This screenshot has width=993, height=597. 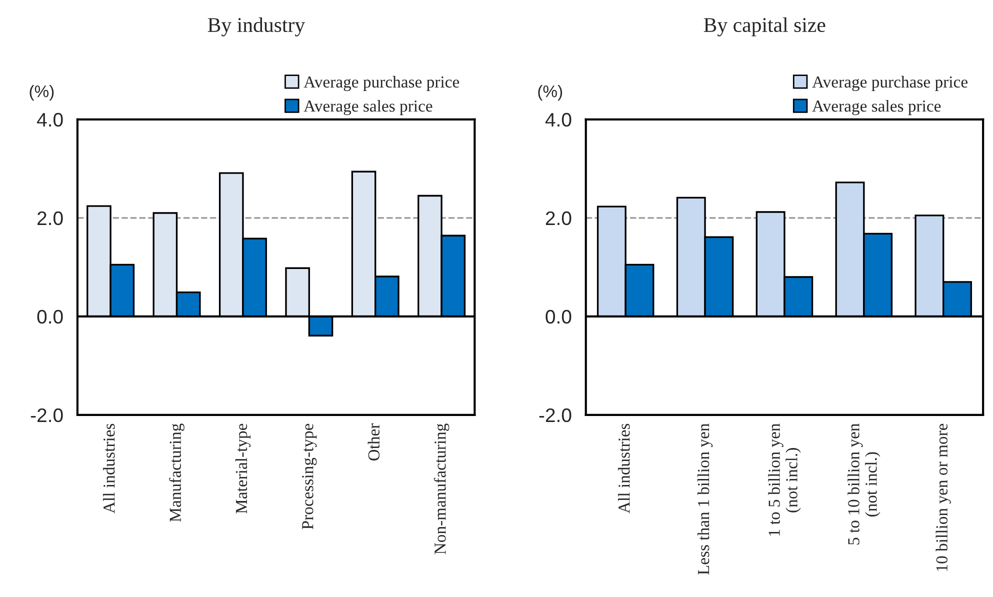 What do you see at coordinates (784, 480) in the screenshot?
I see `x-tick-label: 1 to 5 billion yen (not incl.)` at bounding box center [784, 480].